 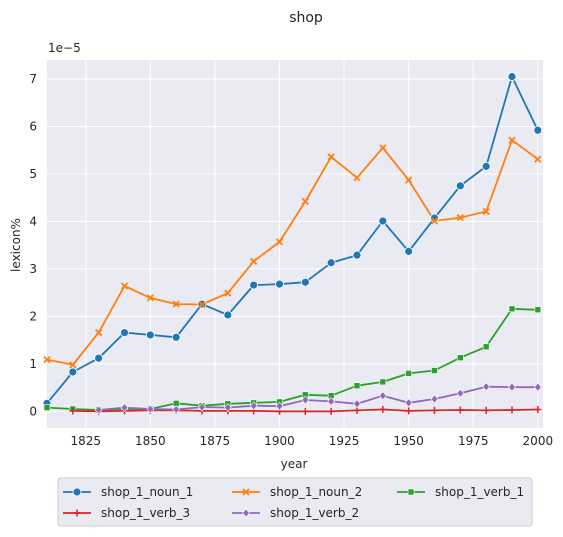 What do you see at coordinates (306, 18) in the screenshot?
I see `chart-title: shop` at bounding box center [306, 18].